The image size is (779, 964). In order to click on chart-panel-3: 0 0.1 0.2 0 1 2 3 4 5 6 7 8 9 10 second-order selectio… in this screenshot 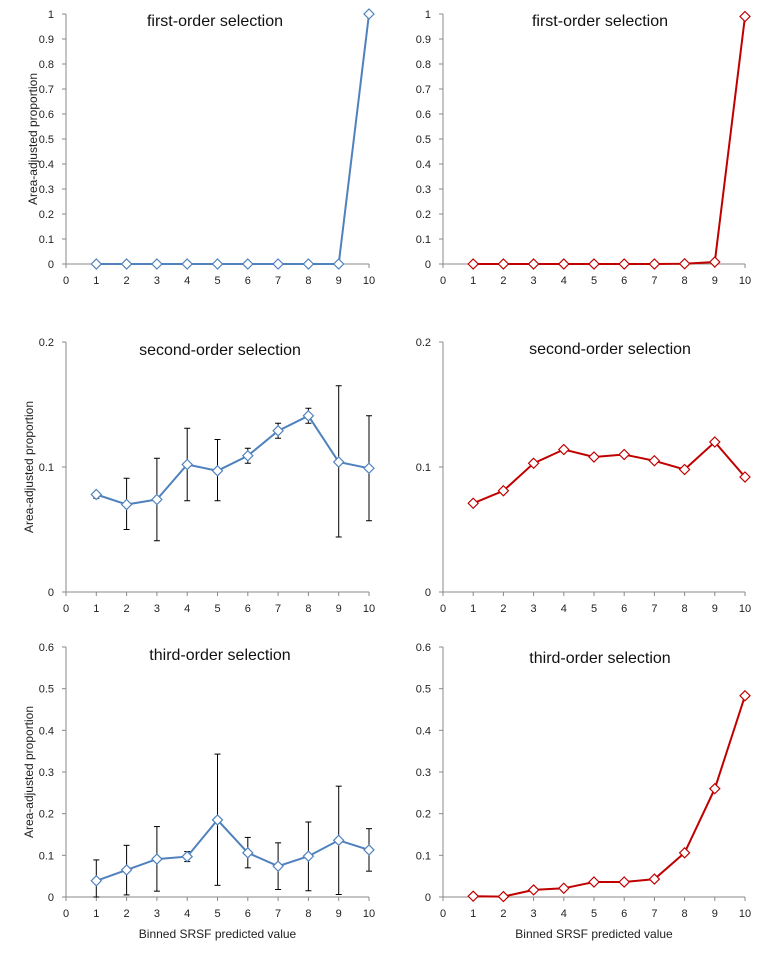, I will do `click(198, 476)`.